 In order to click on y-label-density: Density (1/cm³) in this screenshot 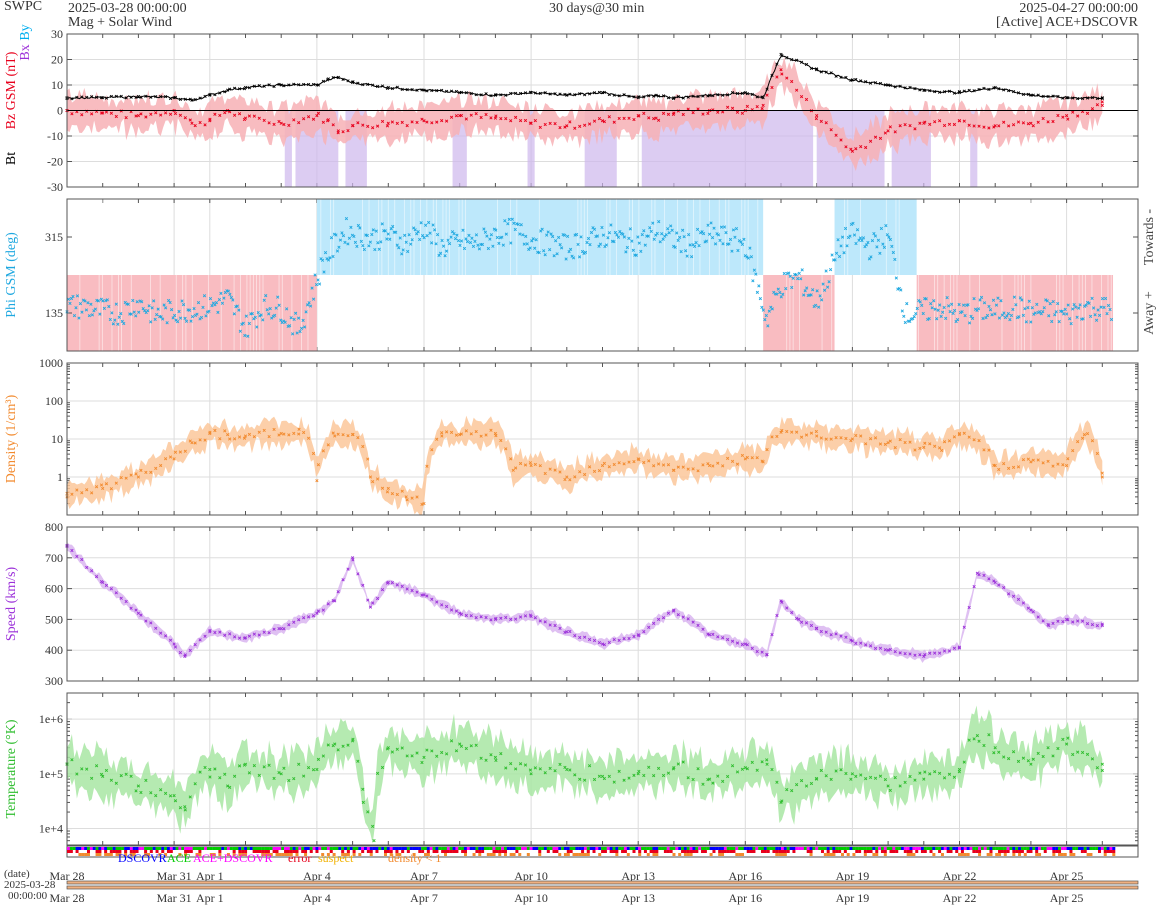, I will do `click(11, 438)`.